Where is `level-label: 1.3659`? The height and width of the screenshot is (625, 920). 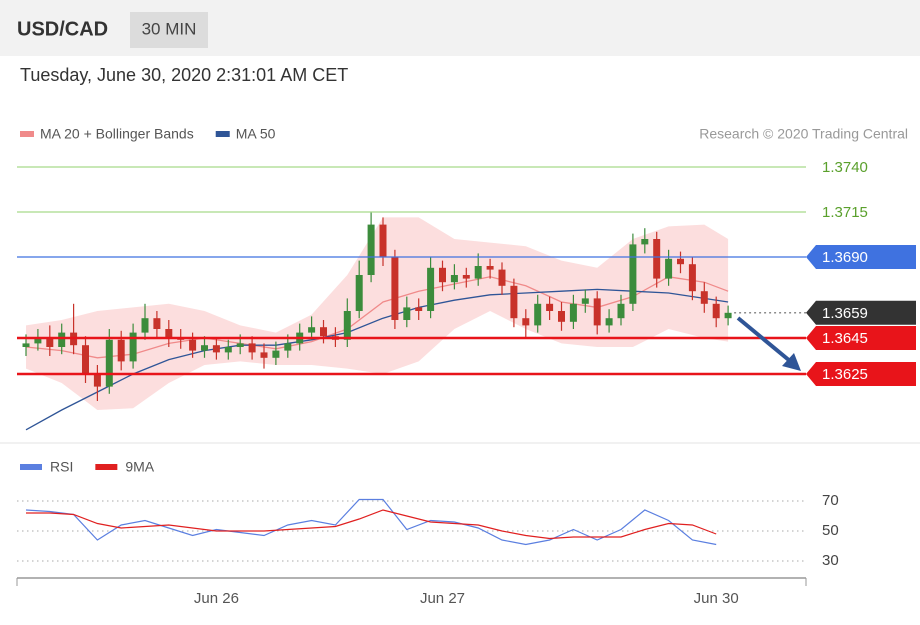
level-label: 1.3659 is located at coordinates (845, 313).